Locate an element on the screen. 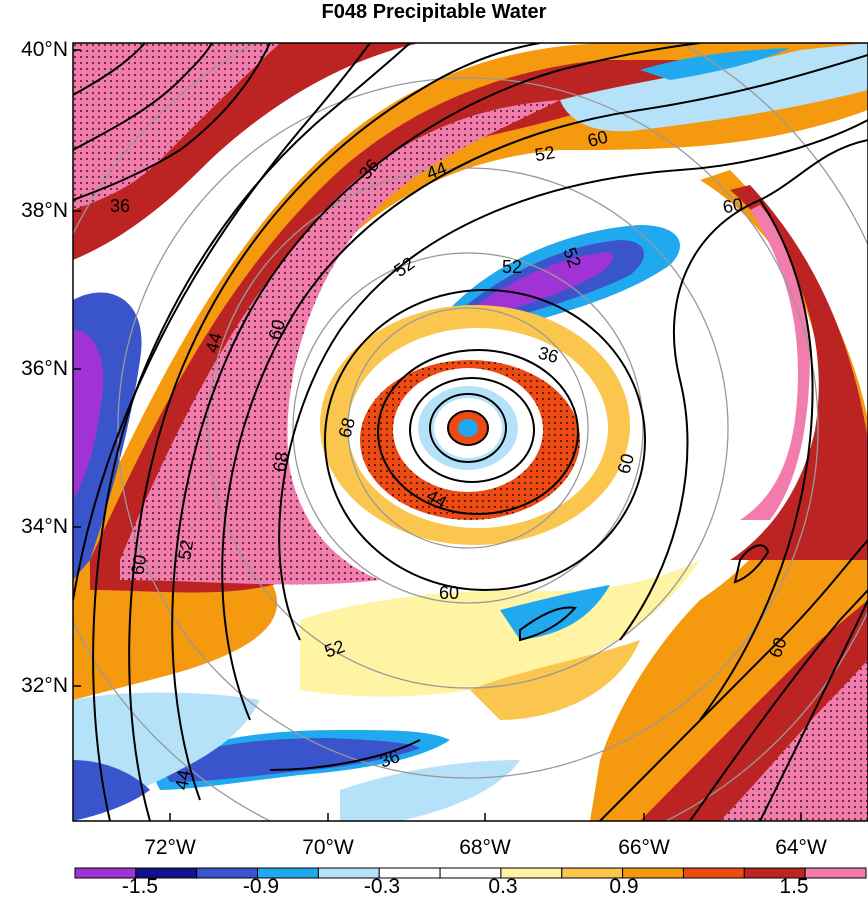 This screenshot has height=900, width=868. lon-tick-64w: 64°W is located at coordinates (801, 847).